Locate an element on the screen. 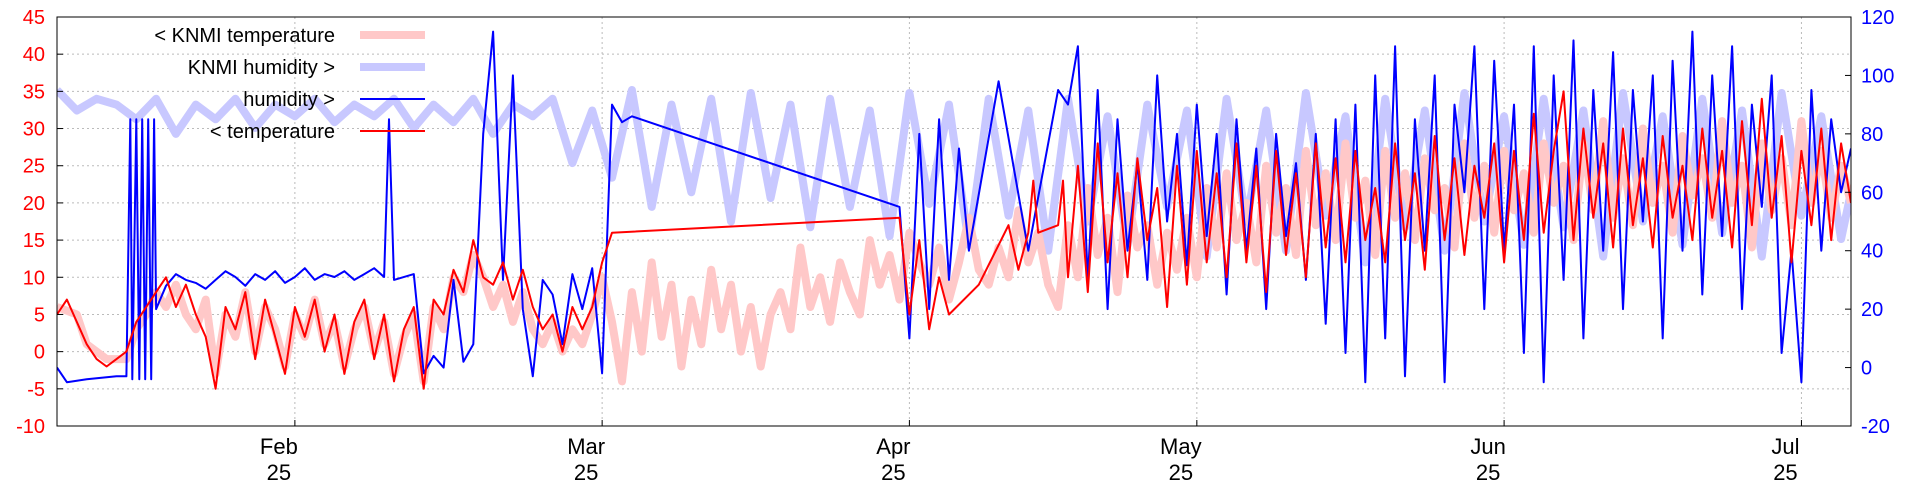 Image resolution: width=1920 pixels, height=480 pixels. right-tick-label: 100 is located at coordinates (1877, 76).